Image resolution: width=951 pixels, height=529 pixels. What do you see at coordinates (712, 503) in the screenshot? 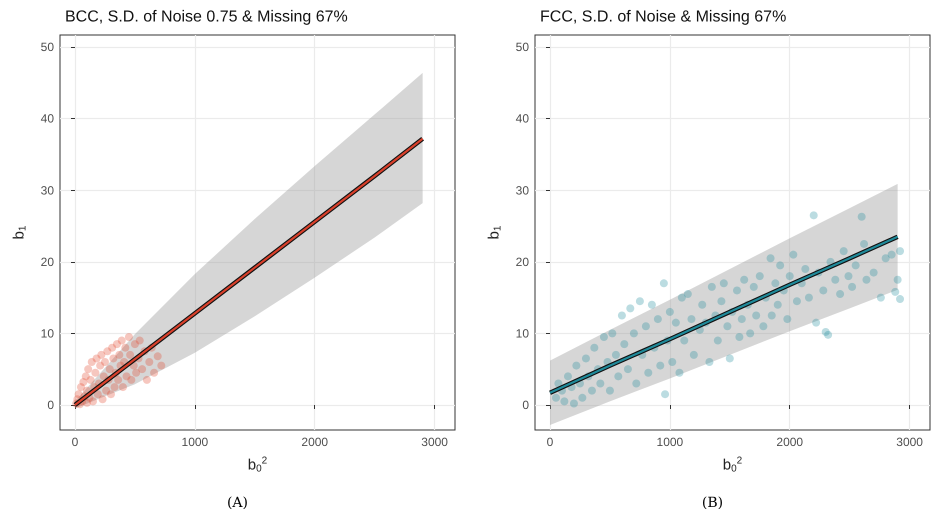
I see `text: (B)` at bounding box center [712, 503].